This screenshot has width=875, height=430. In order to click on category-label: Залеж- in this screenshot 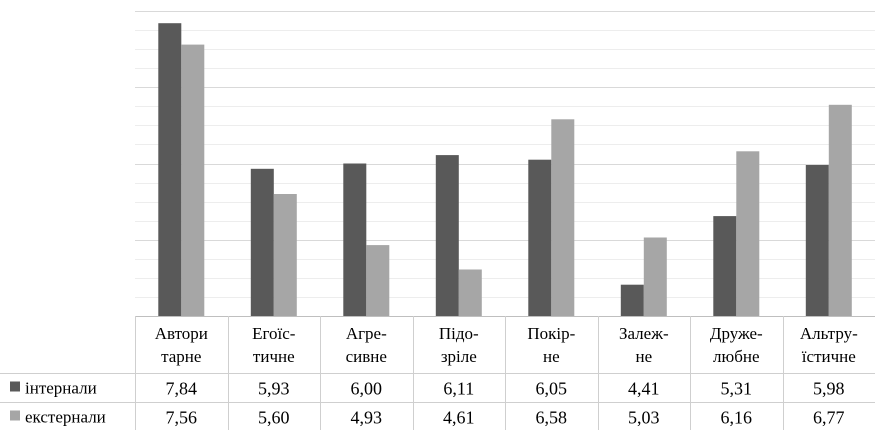, I will do `click(644, 333)`.